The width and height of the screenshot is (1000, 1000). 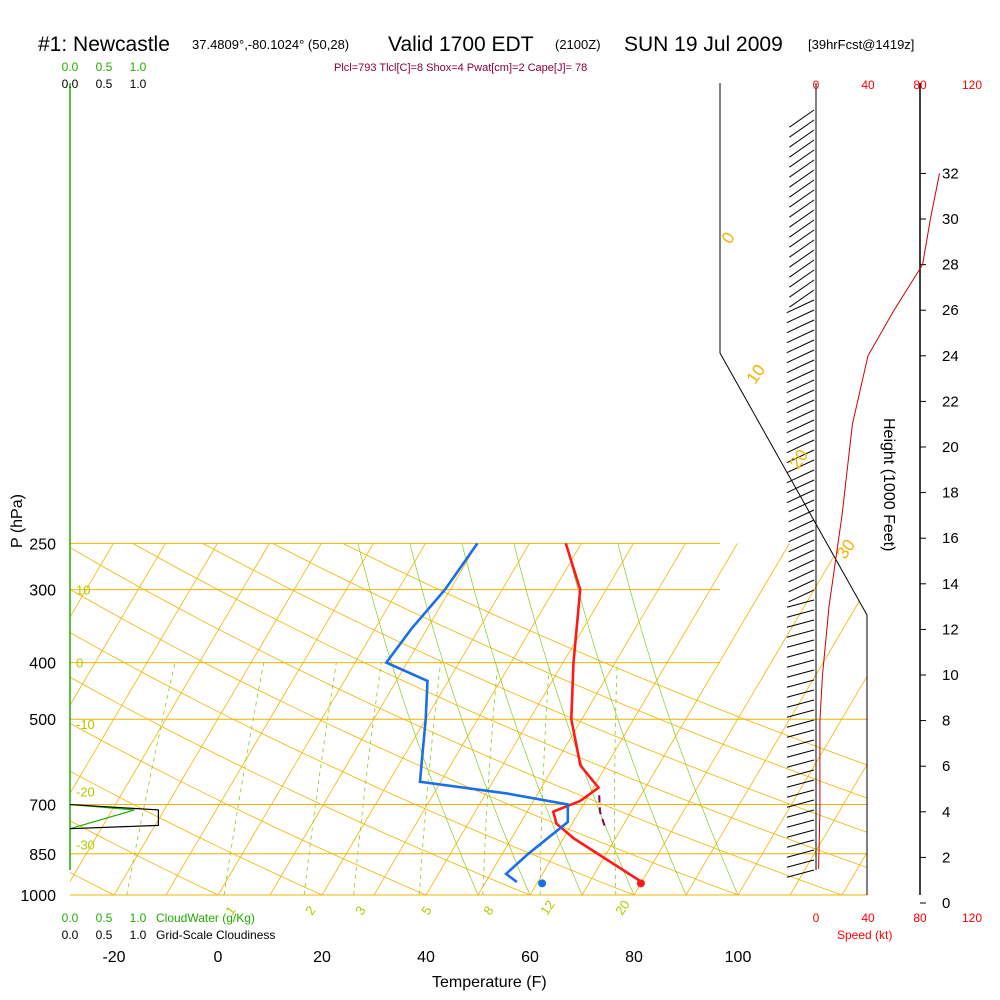 What do you see at coordinates (42, 806) in the screenshot?
I see `pressure-tick-label: 700` at bounding box center [42, 806].